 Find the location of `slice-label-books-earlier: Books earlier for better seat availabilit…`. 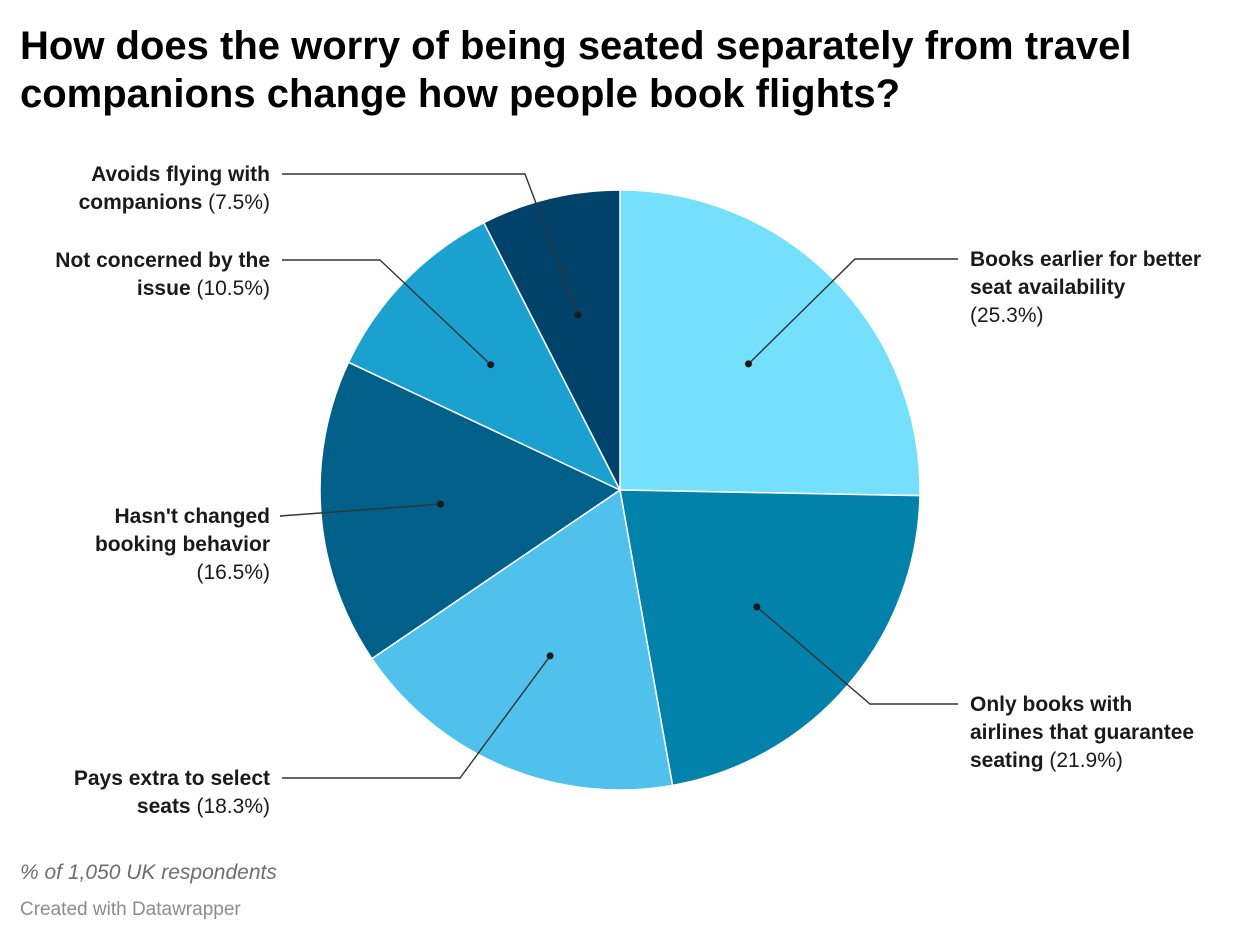

slice-label-books-earlier: Books earlier for better seat availabilit… is located at coordinates (1085, 287).